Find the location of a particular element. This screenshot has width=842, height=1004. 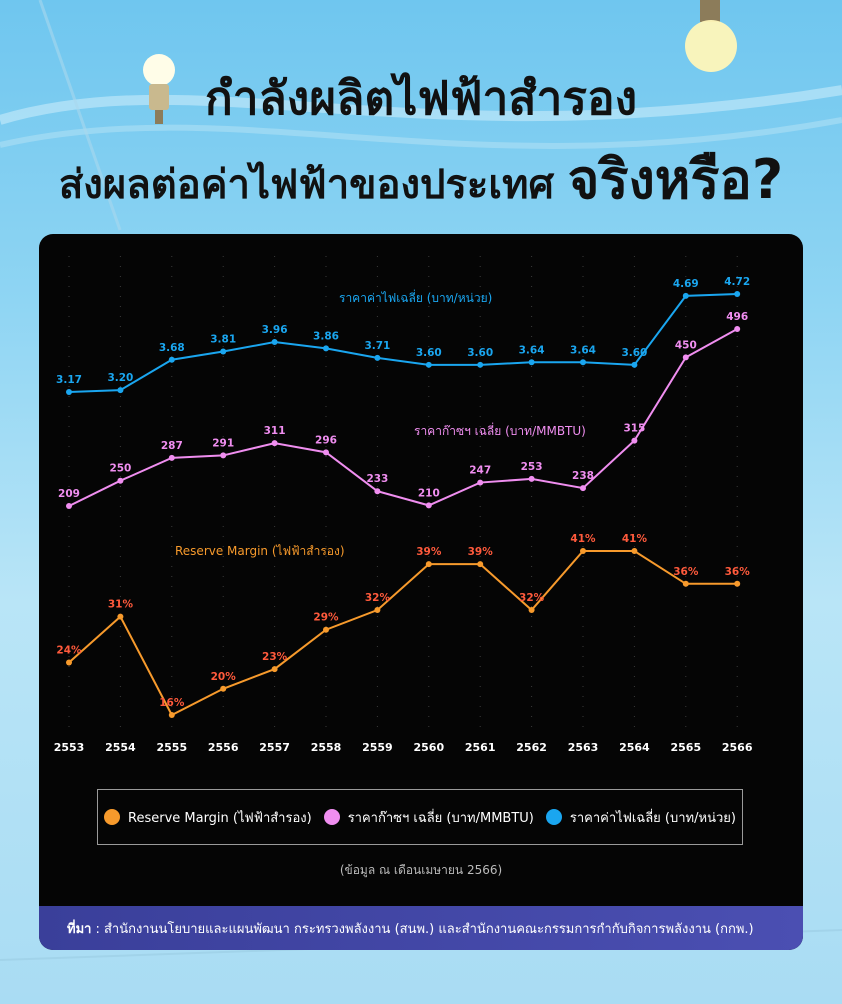

source-label: ที่มา is located at coordinates (79, 929).